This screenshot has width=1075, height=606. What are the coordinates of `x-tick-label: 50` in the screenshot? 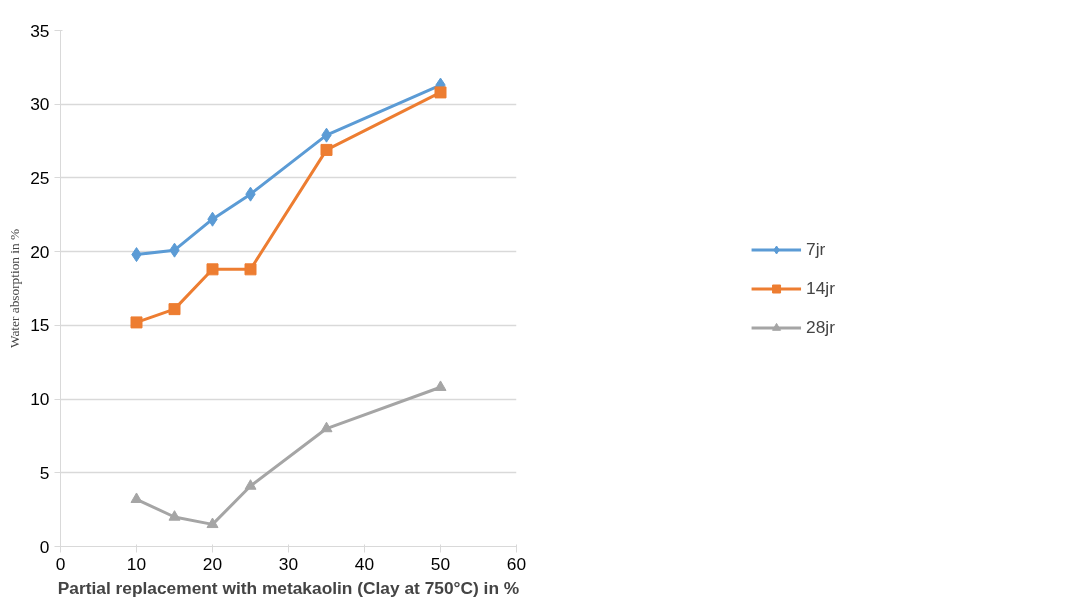 It's located at (440, 563).